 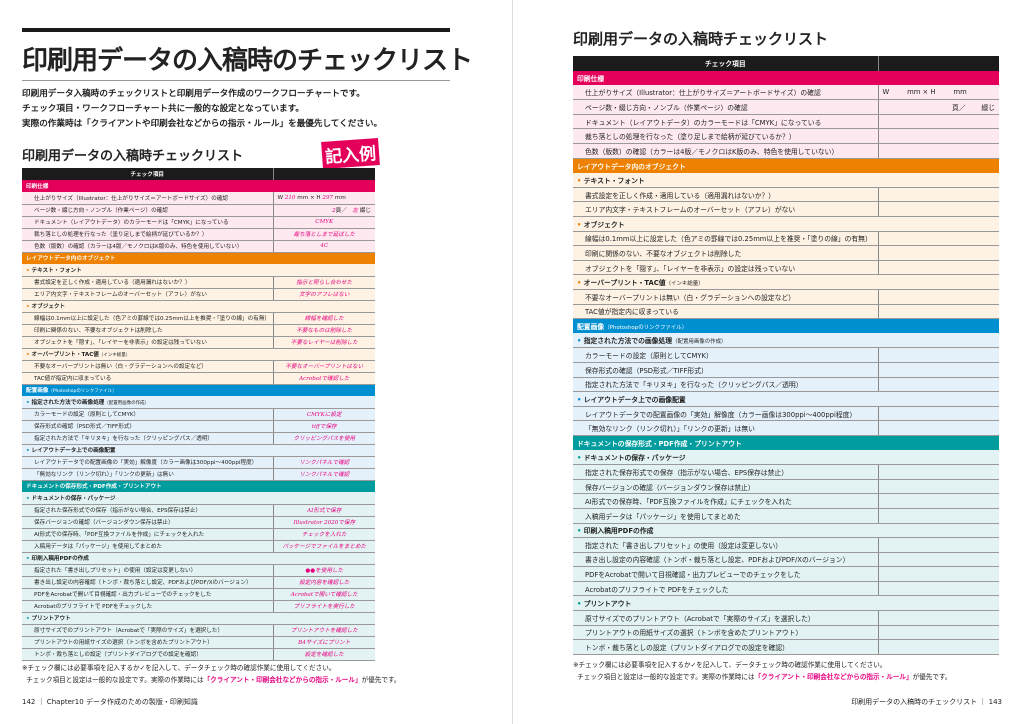 What do you see at coordinates (323, 282) in the screenshot?
I see `check-field: 指示と照らし合わせた` at bounding box center [323, 282].